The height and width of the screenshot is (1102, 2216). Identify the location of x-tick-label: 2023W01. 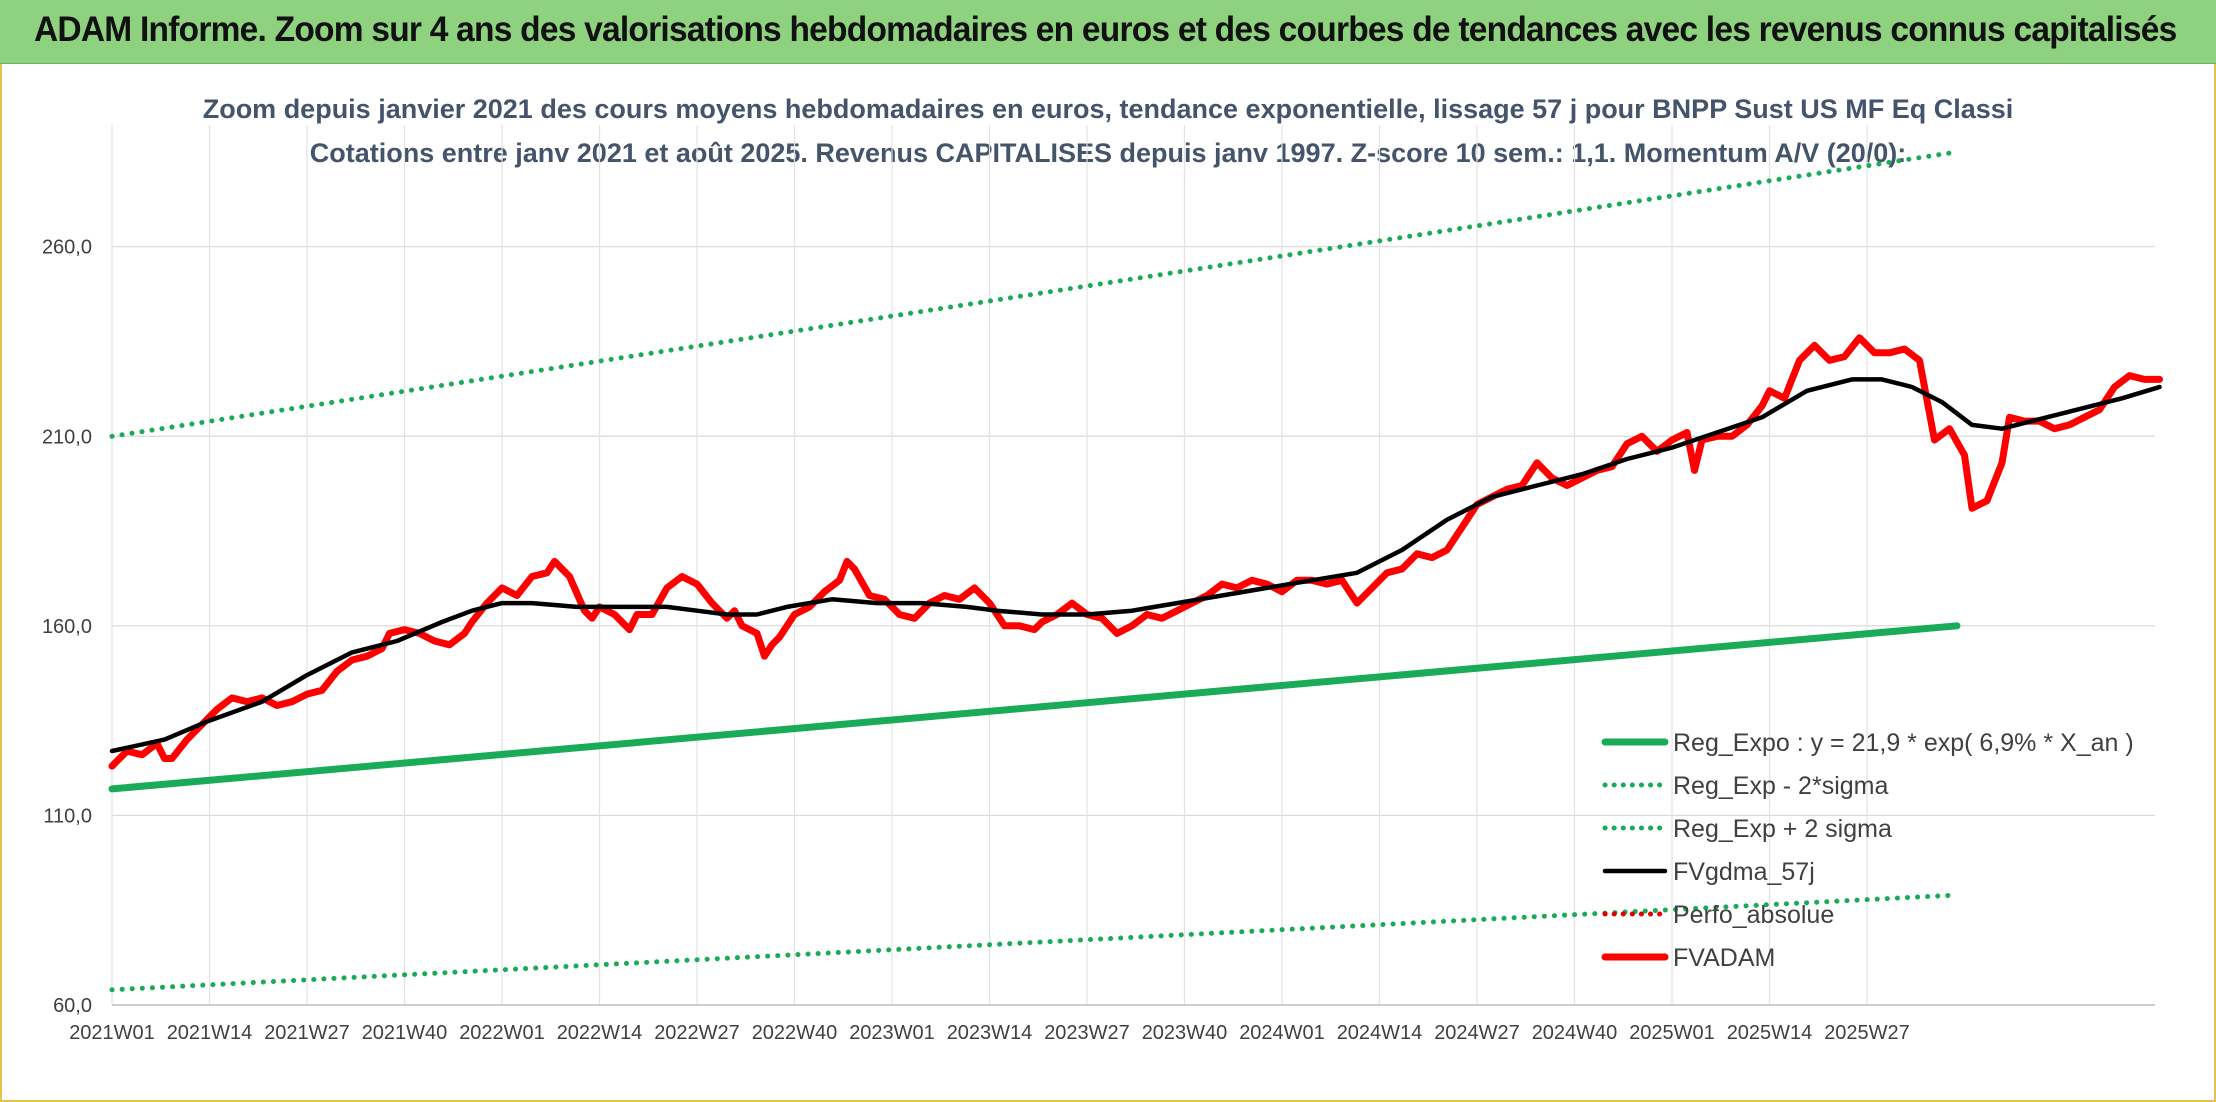
(892, 1033).